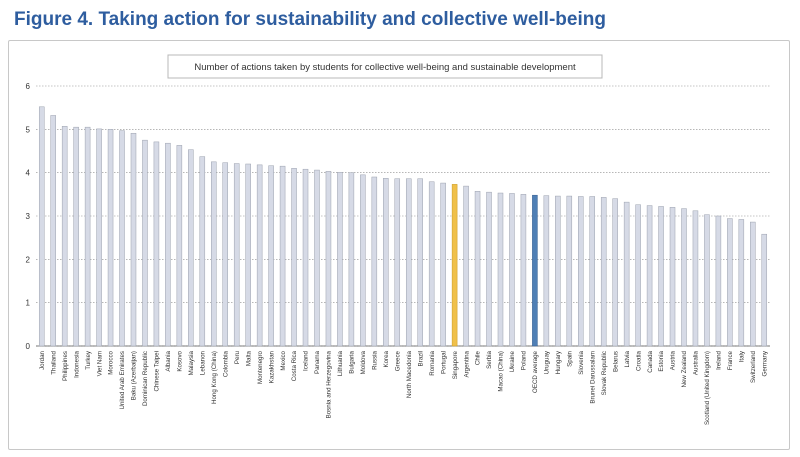  Describe the element at coordinates (420, 358) in the screenshot. I see `x-tick-label: Brazil` at that location.